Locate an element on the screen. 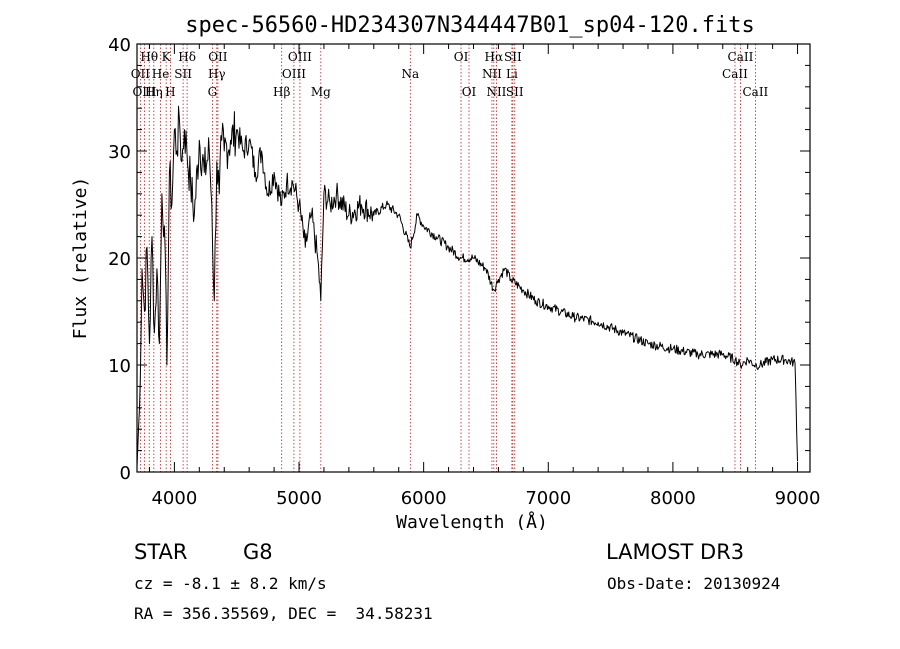 The height and width of the screenshot is (649, 900). y-axis-label: Flux (relative) is located at coordinates (80, 258).